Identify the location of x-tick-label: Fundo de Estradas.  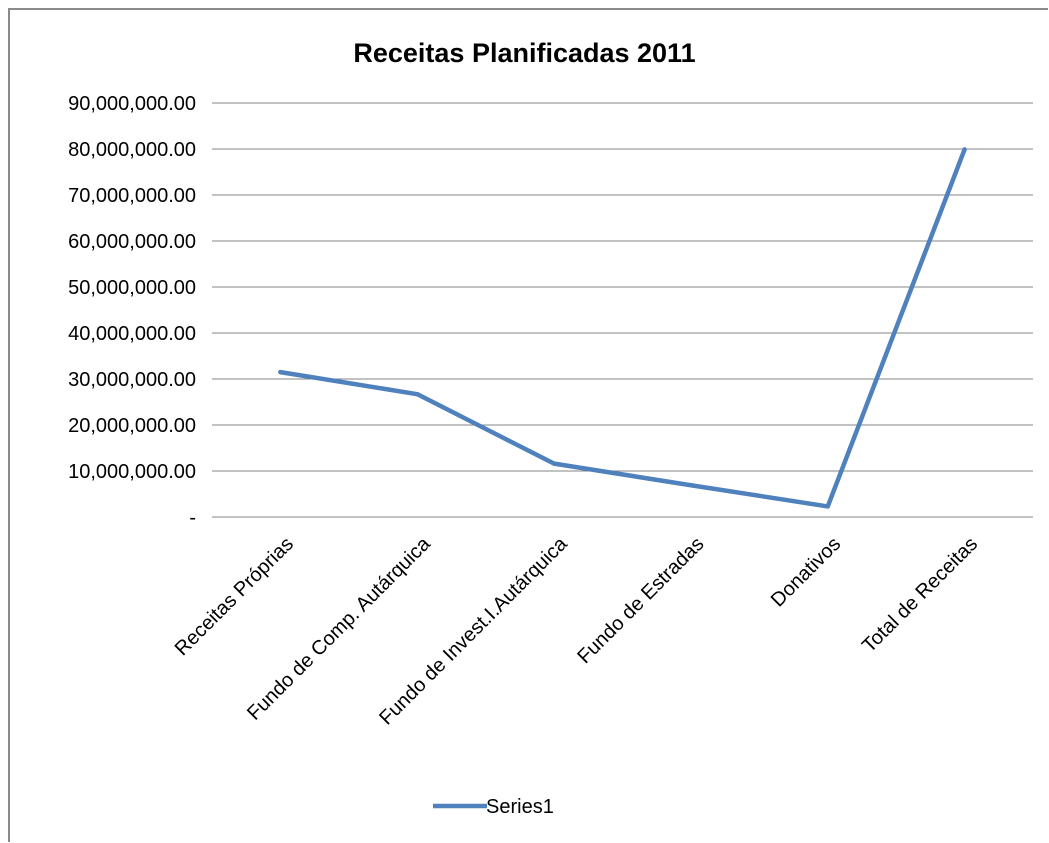
(640, 600).